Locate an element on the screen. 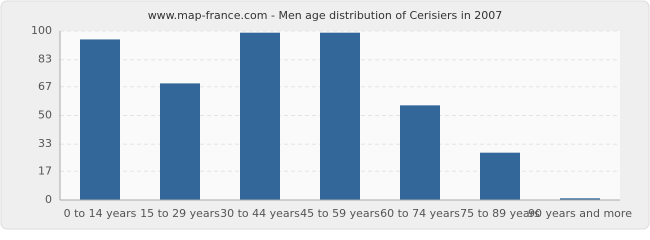  y-tick-label: 50 is located at coordinates (45, 115).